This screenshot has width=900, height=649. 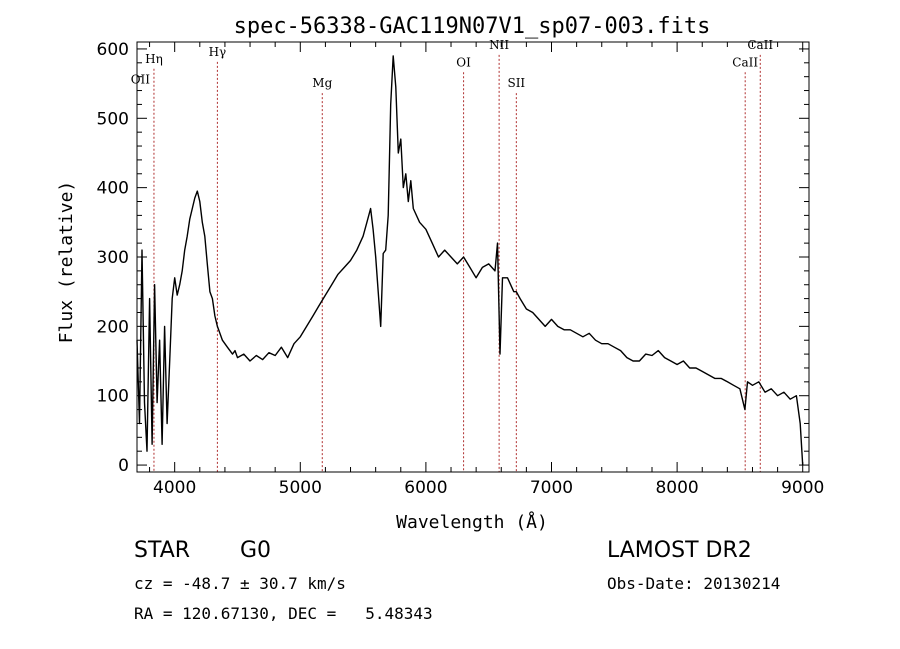 What do you see at coordinates (676, 488) in the screenshot?
I see `x-tick-label: 8000` at bounding box center [676, 488].